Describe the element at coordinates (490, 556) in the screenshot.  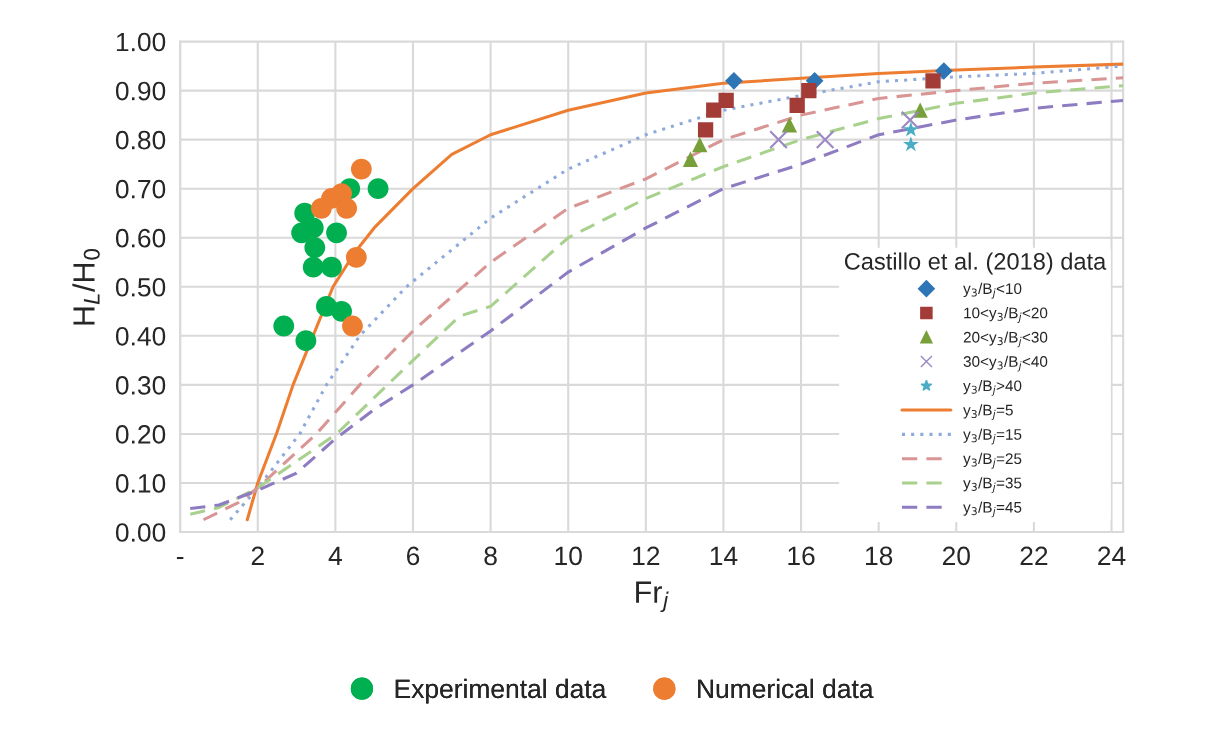
I see `x-tick-label: 8` at that location.